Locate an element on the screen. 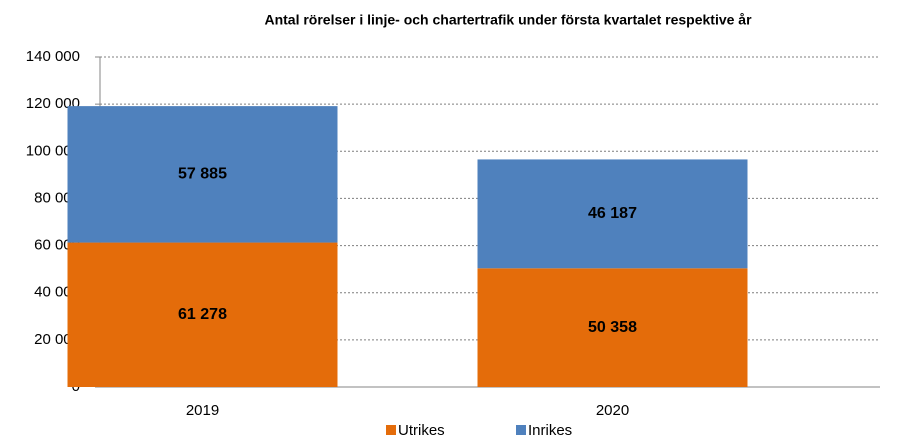 The image size is (899, 440). y-tick-label: 100 000 is located at coordinates (53, 150).